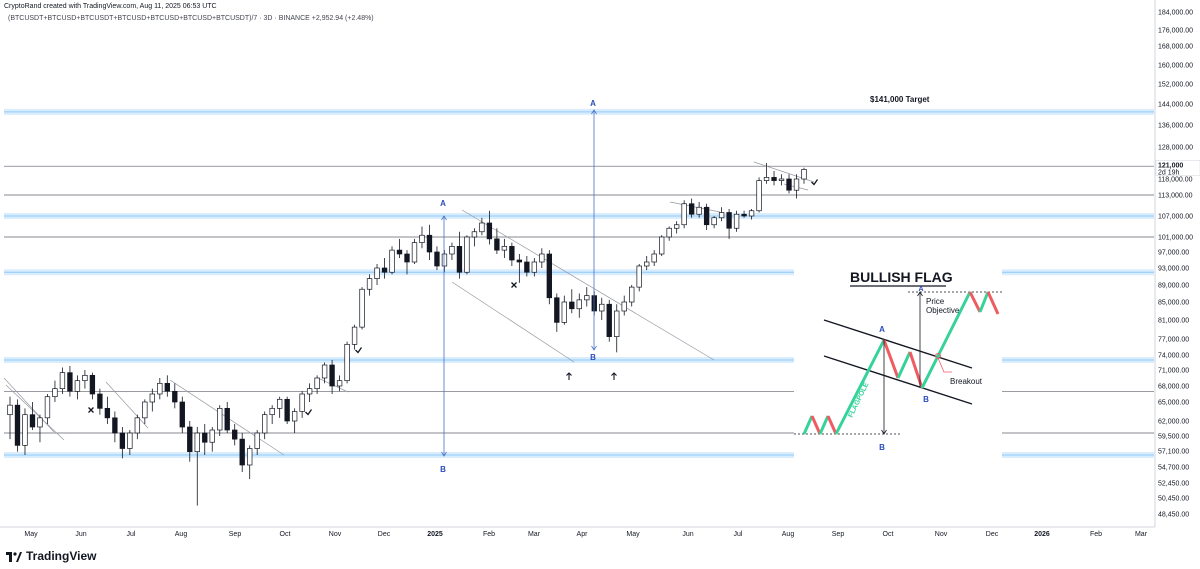  I want to click on tradingview-logo: TradingView, so click(51, 556).